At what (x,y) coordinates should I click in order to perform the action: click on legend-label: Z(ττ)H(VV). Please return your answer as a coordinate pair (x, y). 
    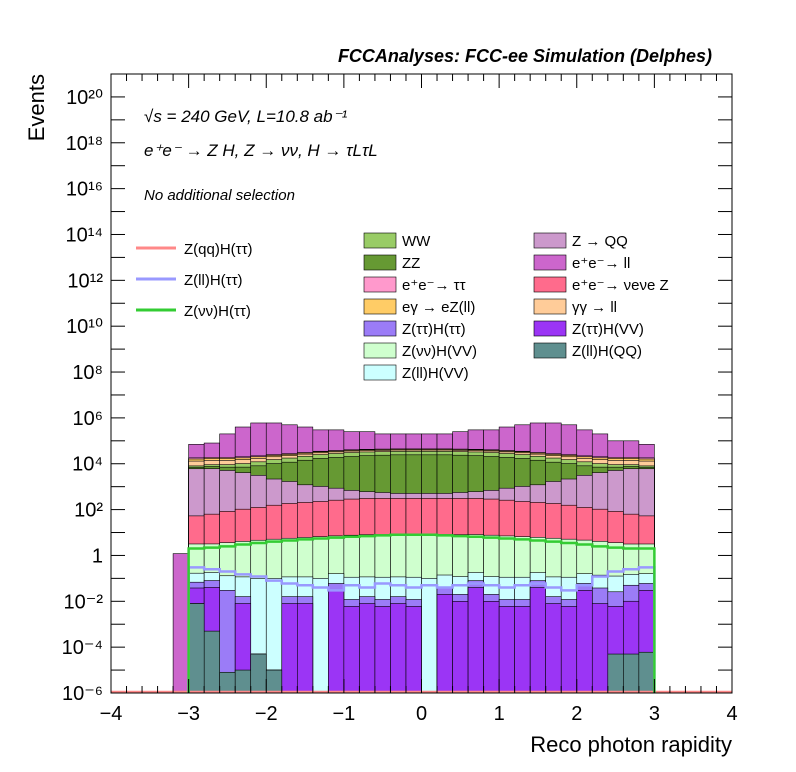
    Looking at the image, I should click on (608, 329).